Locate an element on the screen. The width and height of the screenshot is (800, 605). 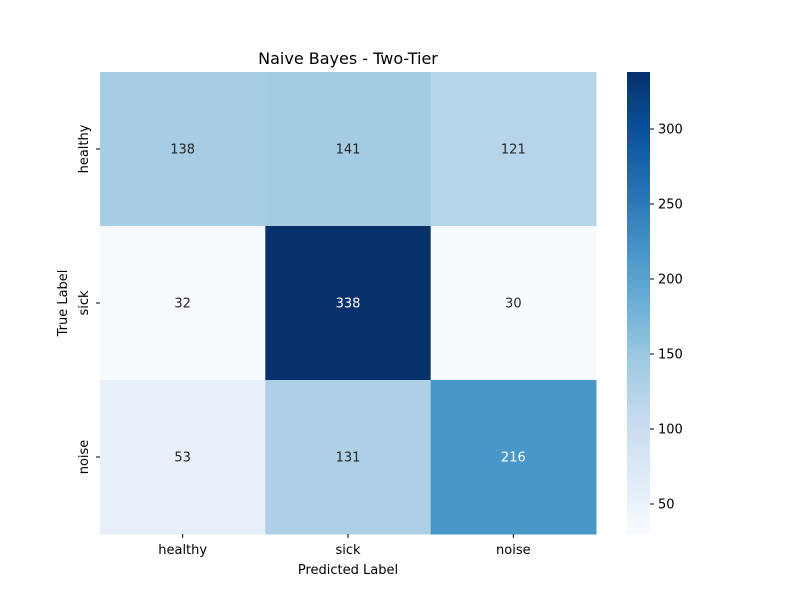
colorbar-tick-label-50: 50 is located at coordinates (666, 505).